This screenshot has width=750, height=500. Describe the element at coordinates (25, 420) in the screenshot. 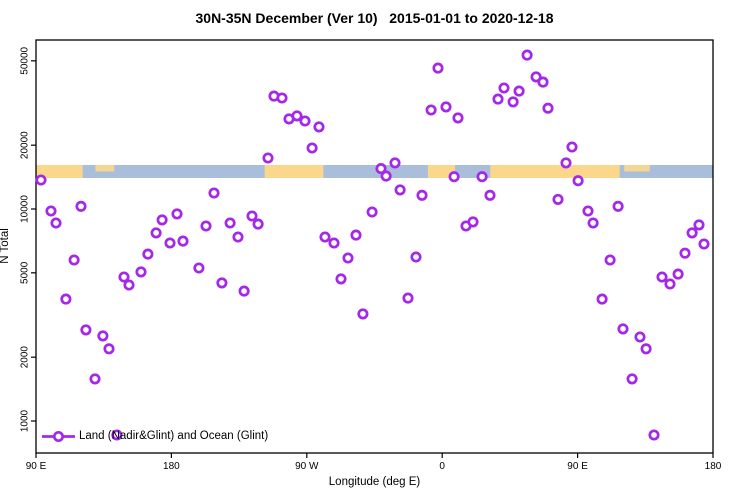

I see `y-tick-label: 1000` at that location.